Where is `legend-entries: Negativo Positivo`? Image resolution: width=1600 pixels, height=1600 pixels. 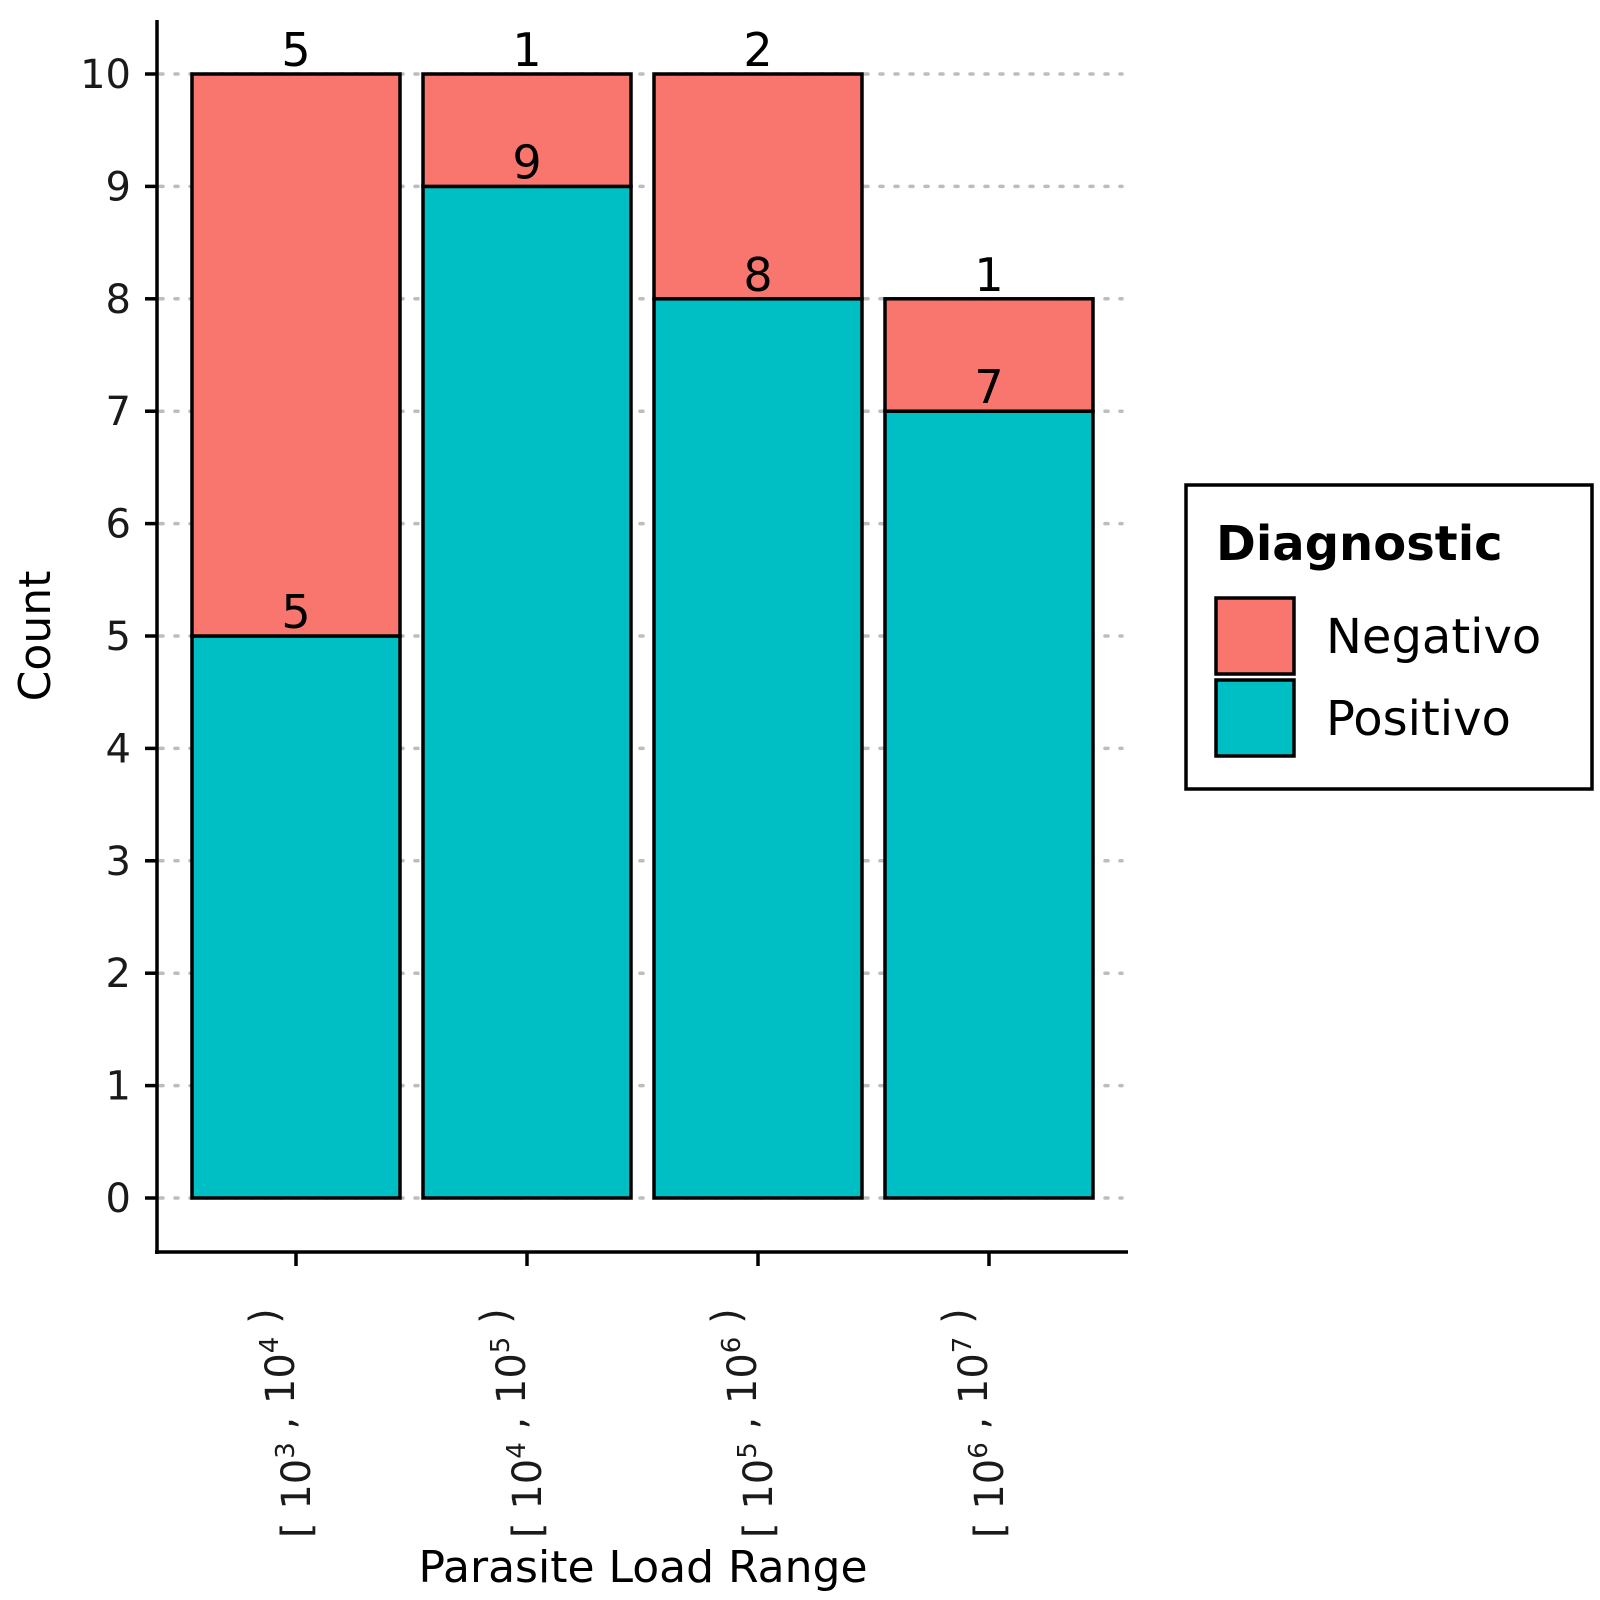
legend-entries: Negativo Positivo is located at coordinates (1377, 677).